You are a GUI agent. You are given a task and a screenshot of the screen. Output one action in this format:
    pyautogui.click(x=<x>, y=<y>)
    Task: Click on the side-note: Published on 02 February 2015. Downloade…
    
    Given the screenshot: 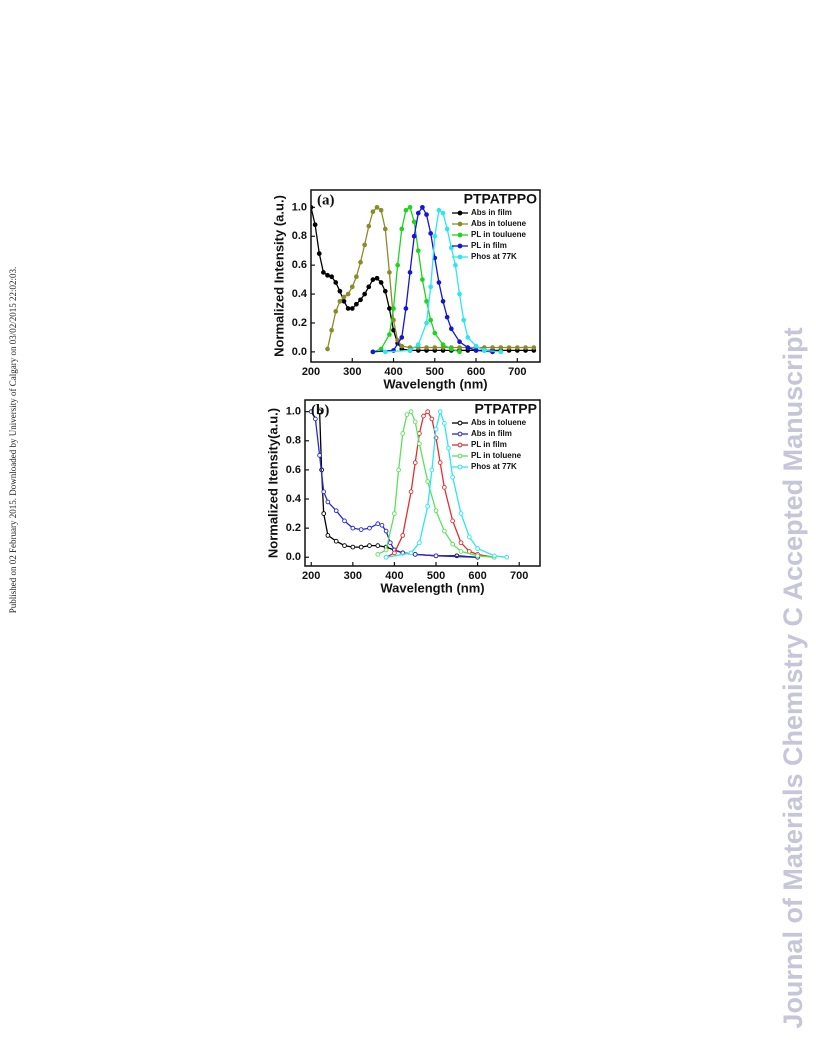 What is the action you would take?
    pyautogui.click(x=13, y=440)
    